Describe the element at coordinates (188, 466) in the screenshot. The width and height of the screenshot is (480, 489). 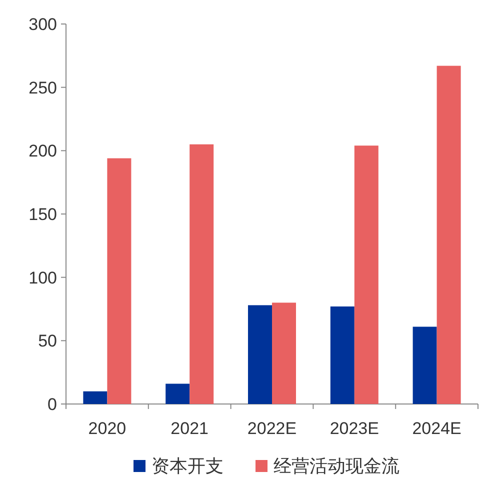
I see `legend-label: 资本开支` at that location.